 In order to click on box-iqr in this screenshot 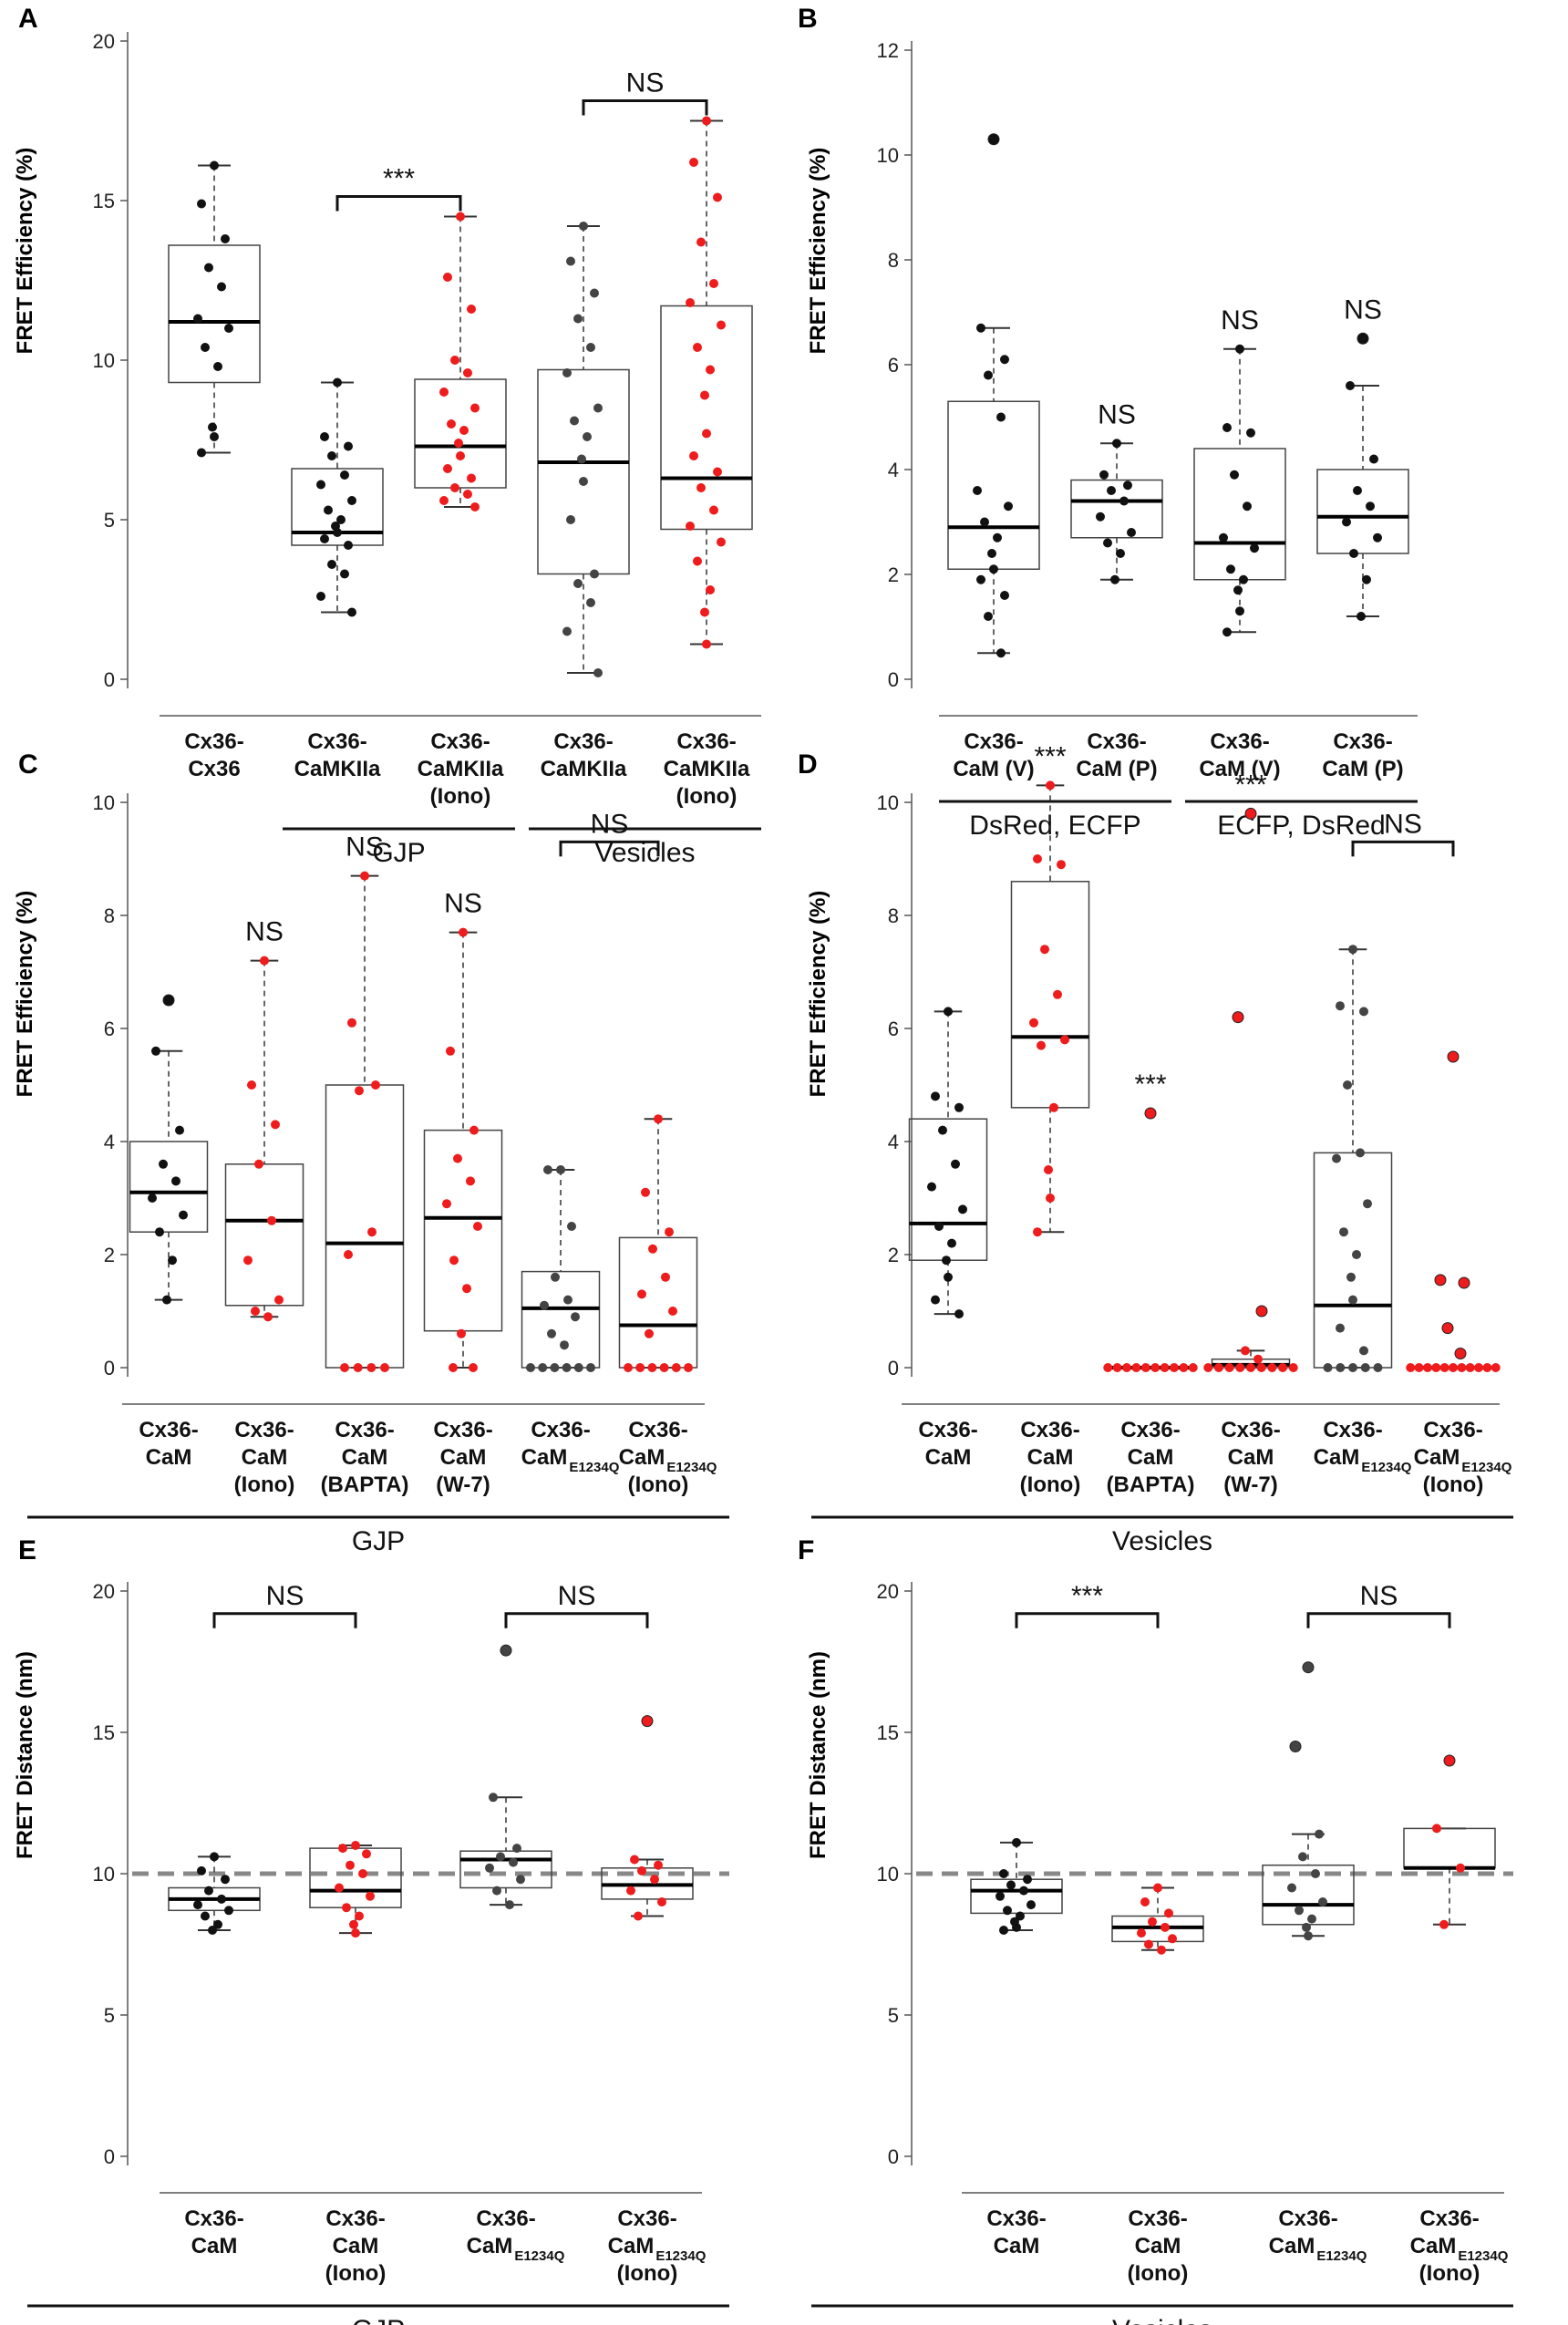, I will do `click(460, 433)`.